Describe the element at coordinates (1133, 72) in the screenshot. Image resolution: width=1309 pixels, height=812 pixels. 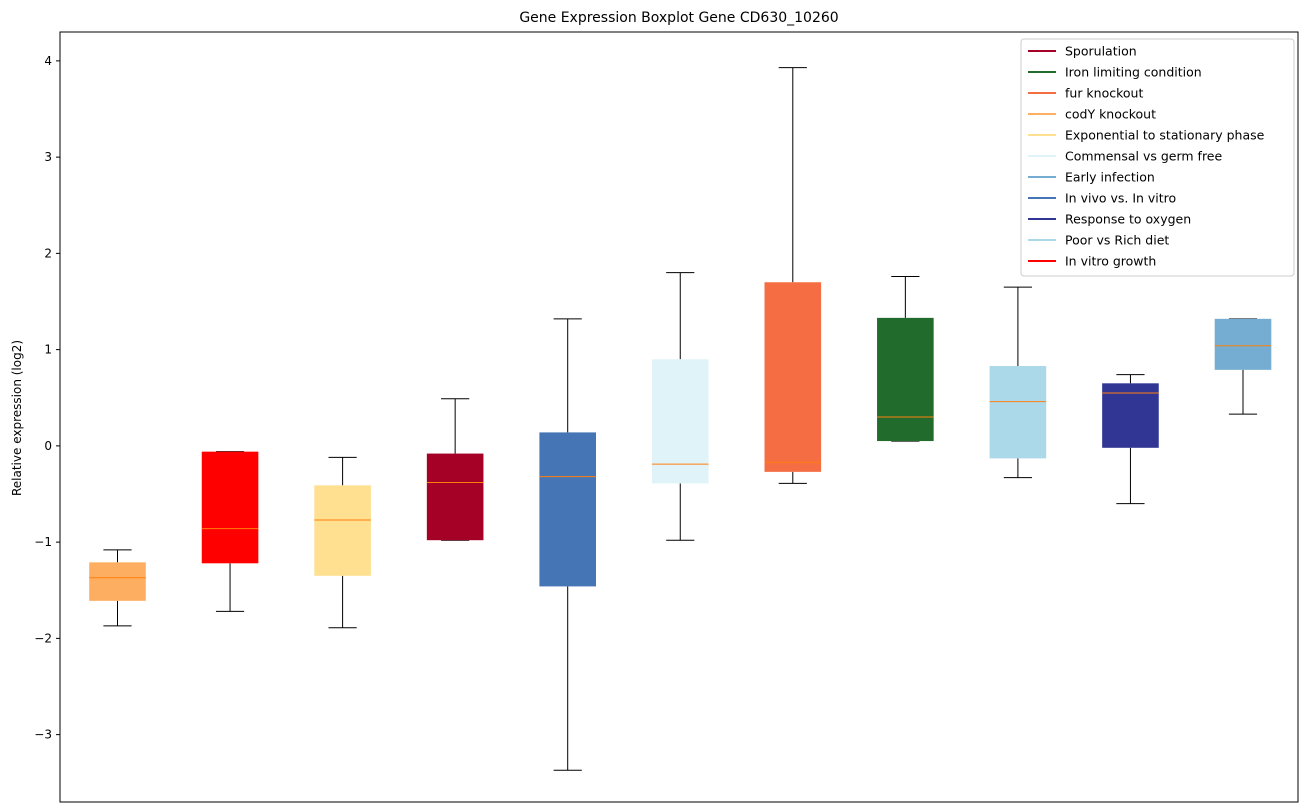
I see `legend-label: Iron limiting condition` at that location.